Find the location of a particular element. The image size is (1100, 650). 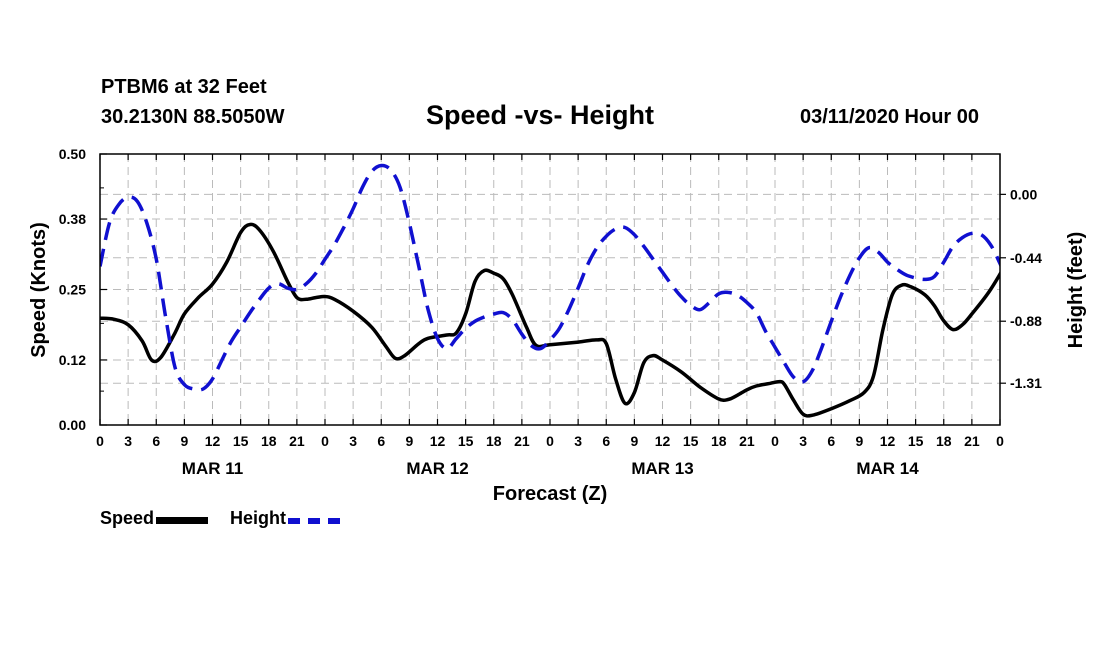

day-label: MAR 13 is located at coordinates (662, 468).